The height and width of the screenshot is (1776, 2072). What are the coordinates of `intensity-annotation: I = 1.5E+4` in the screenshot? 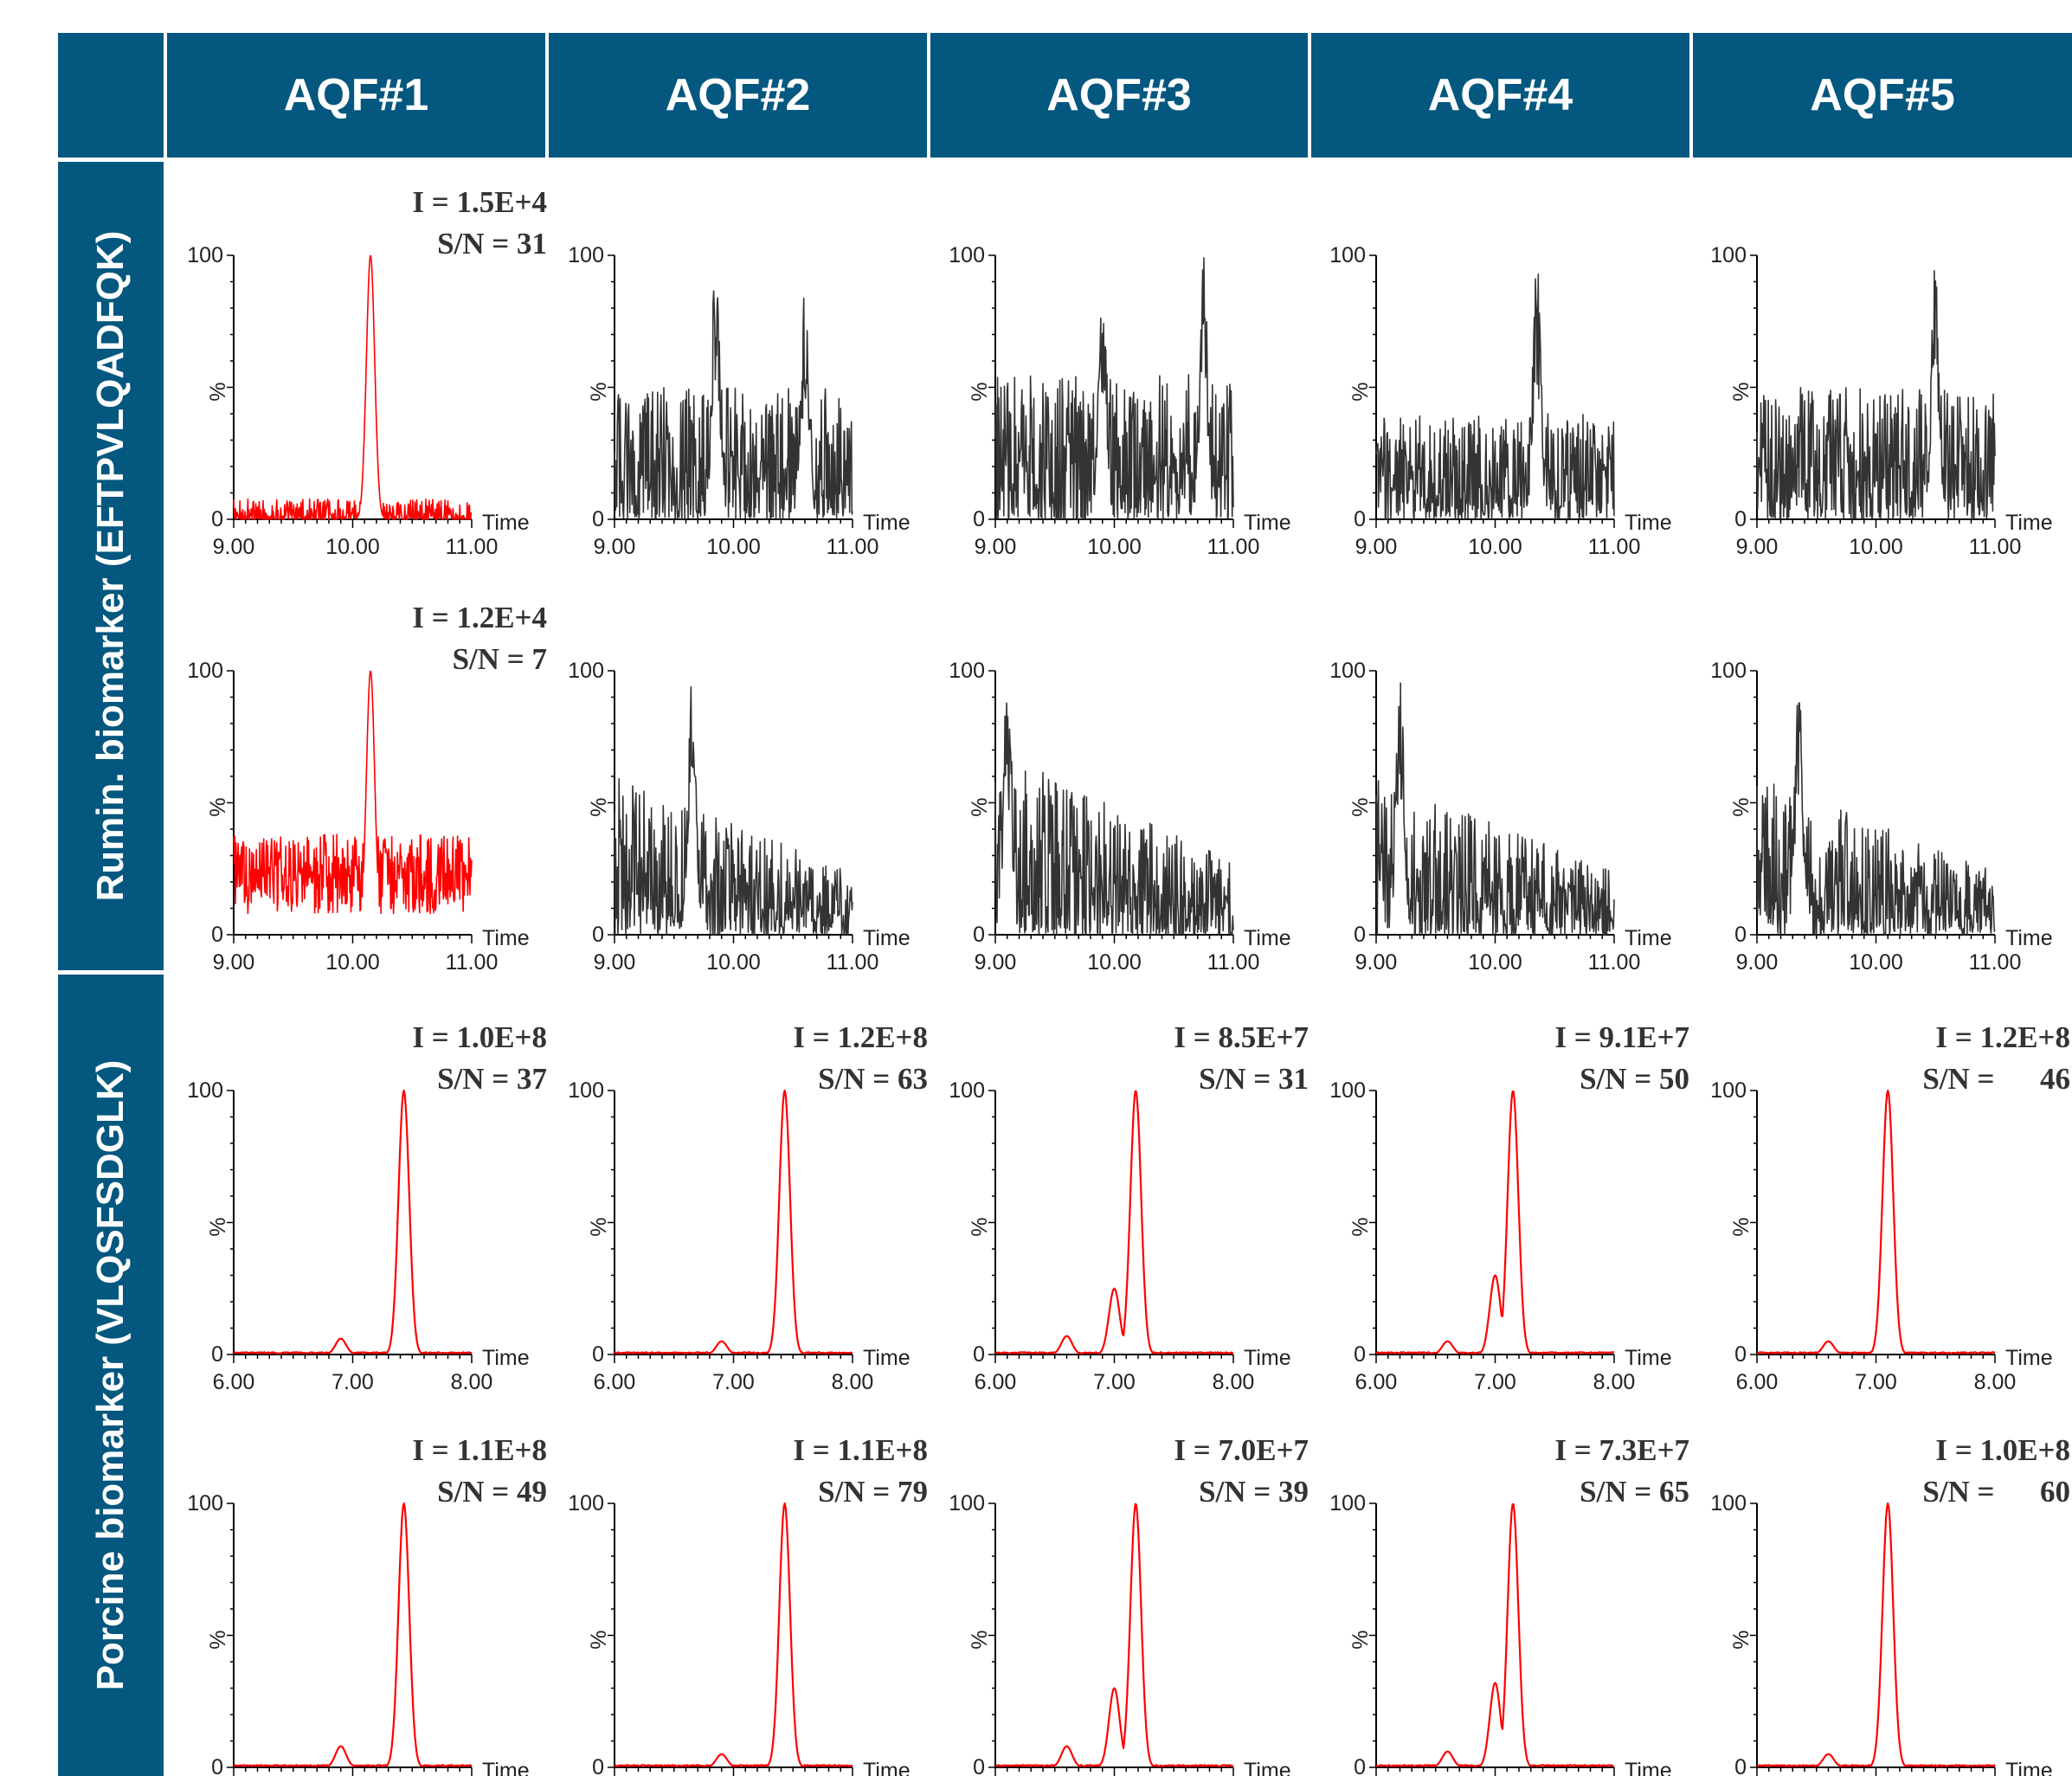 It's located at (479, 202).